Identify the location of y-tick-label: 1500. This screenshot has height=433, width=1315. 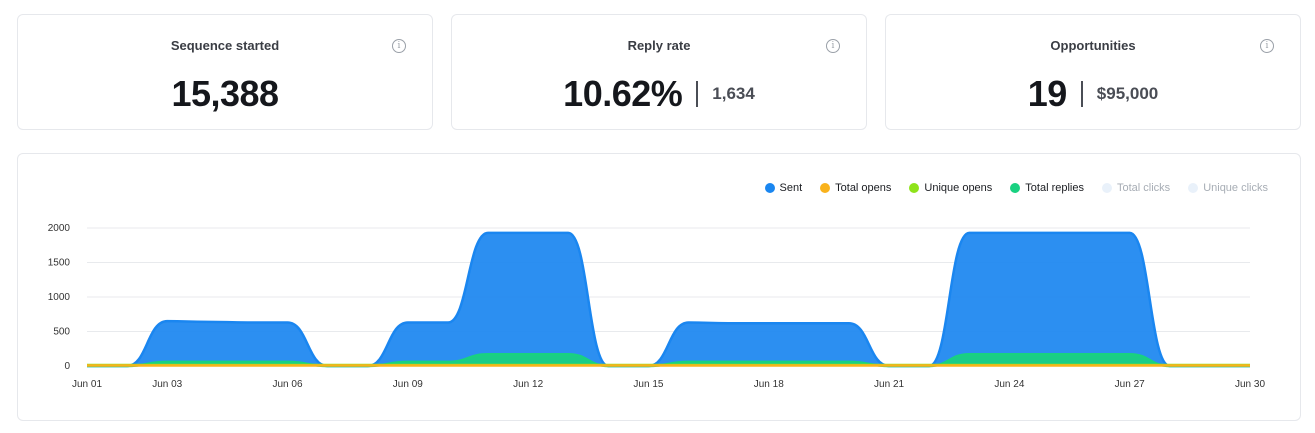
(59, 263).